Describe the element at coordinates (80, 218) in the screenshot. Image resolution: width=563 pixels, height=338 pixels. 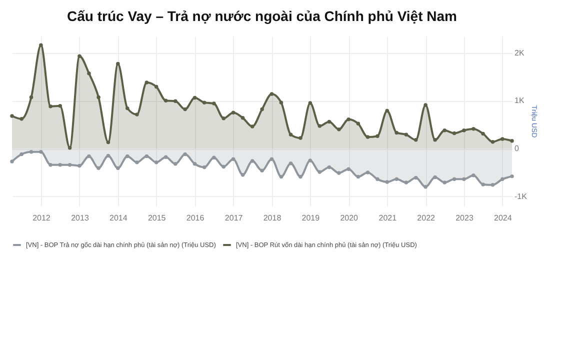
I see `x-tick-label: 2013` at that location.